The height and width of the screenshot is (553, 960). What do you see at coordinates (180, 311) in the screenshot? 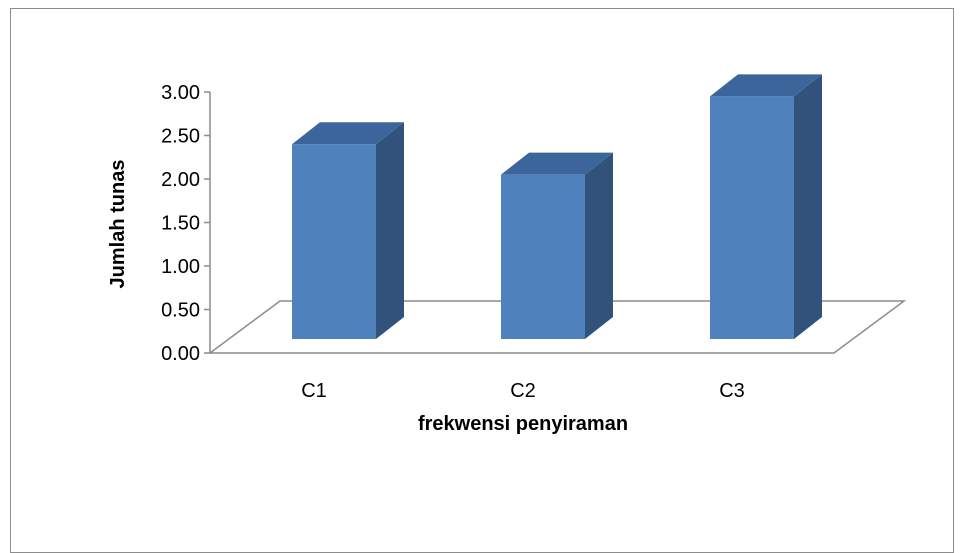
I see `y-tick-label: 0.50` at bounding box center [180, 311].